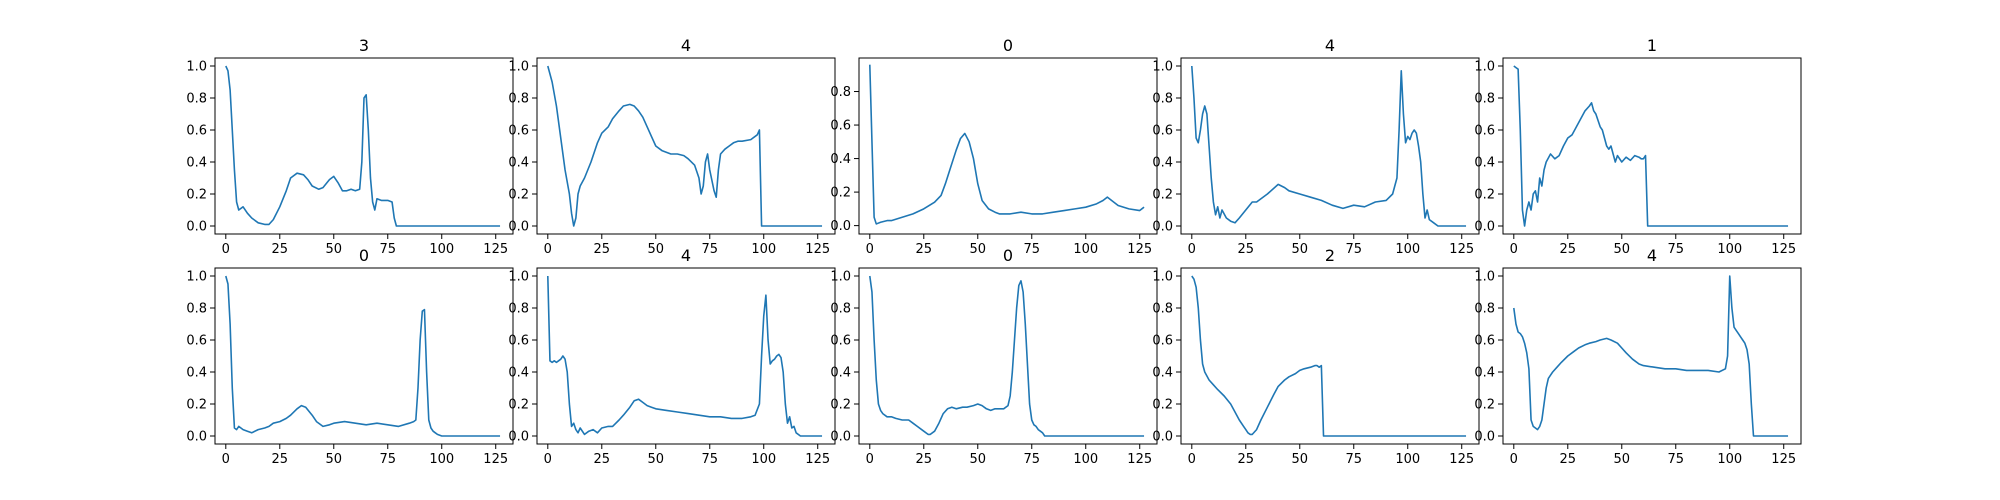  Describe the element at coordinates (994, 146) in the screenshot. I see `chart-panel-3: 0 0 25 50 75 100 125 0.0 0.2 0.4 0.6 0.8` at that location.